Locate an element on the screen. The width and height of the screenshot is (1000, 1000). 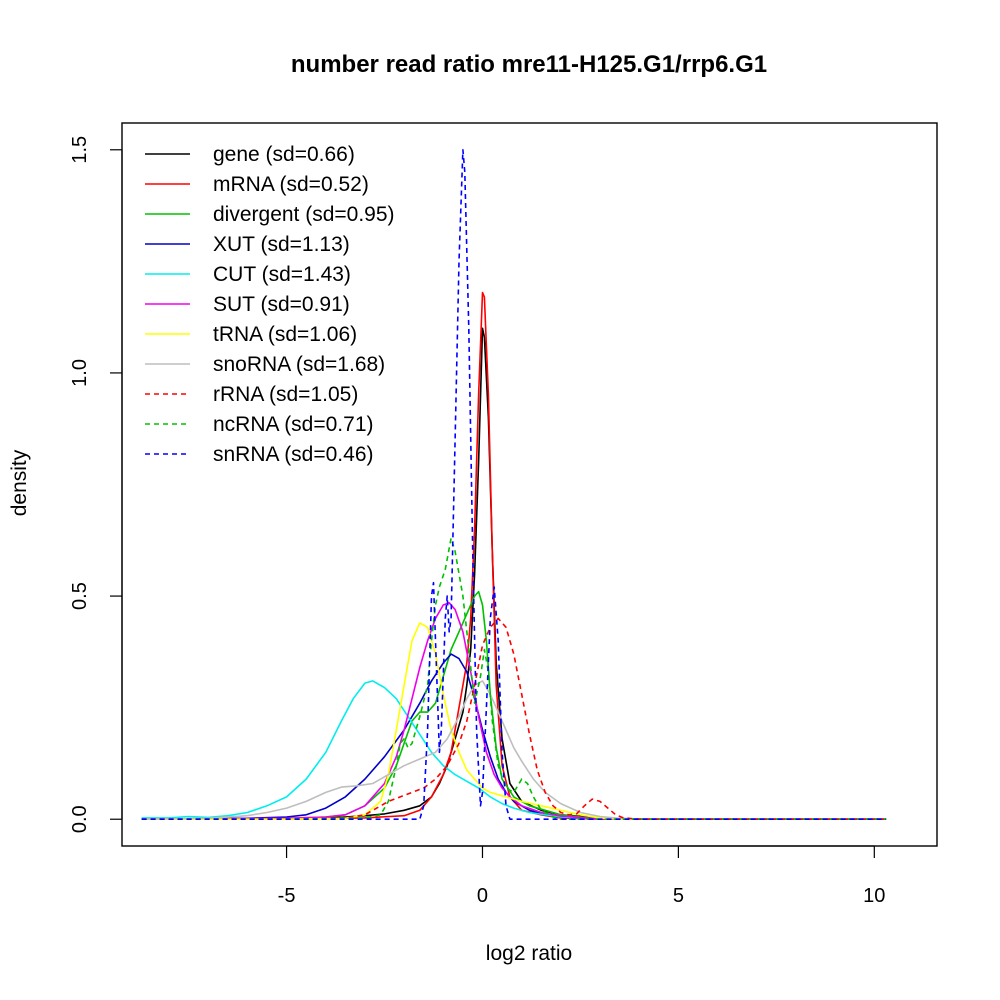
x-axis-label: log2 ratio is located at coordinates (529, 953).